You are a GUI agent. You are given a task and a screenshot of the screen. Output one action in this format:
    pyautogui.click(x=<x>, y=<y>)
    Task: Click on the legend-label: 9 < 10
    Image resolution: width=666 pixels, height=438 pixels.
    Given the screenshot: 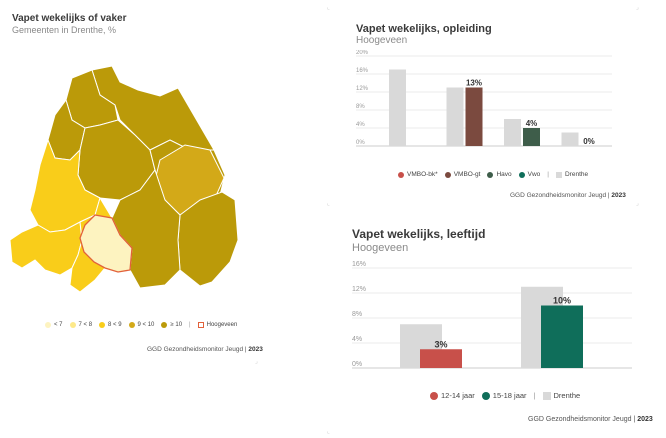 What is the action you would take?
    pyautogui.click(x=146, y=325)
    